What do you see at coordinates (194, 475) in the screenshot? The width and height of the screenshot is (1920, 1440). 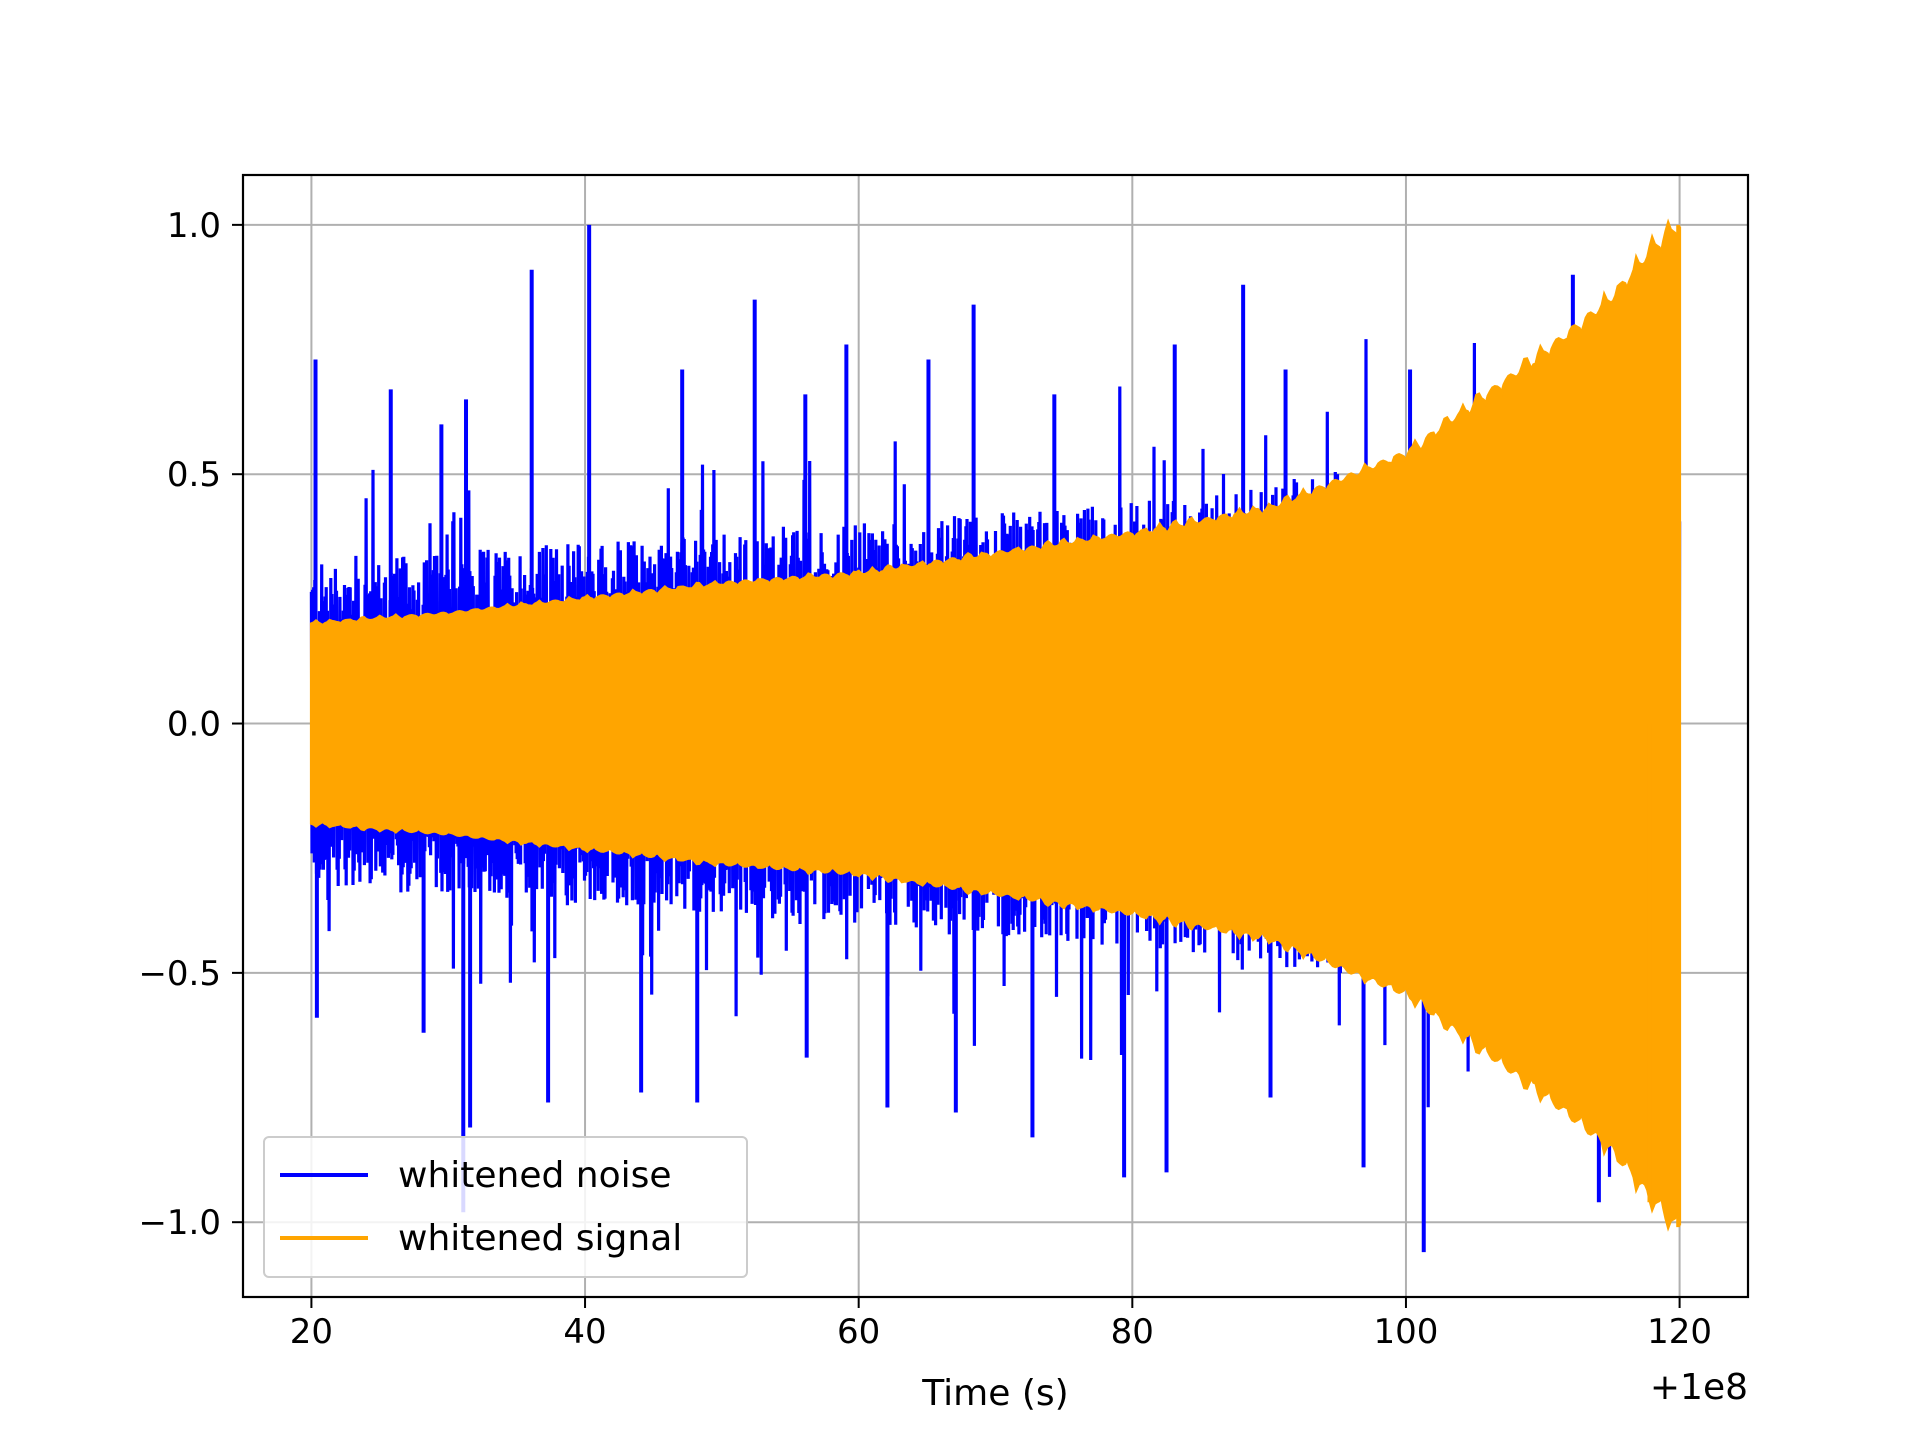 I see `y-tick-label: 0.5` at bounding box center [194, 475].